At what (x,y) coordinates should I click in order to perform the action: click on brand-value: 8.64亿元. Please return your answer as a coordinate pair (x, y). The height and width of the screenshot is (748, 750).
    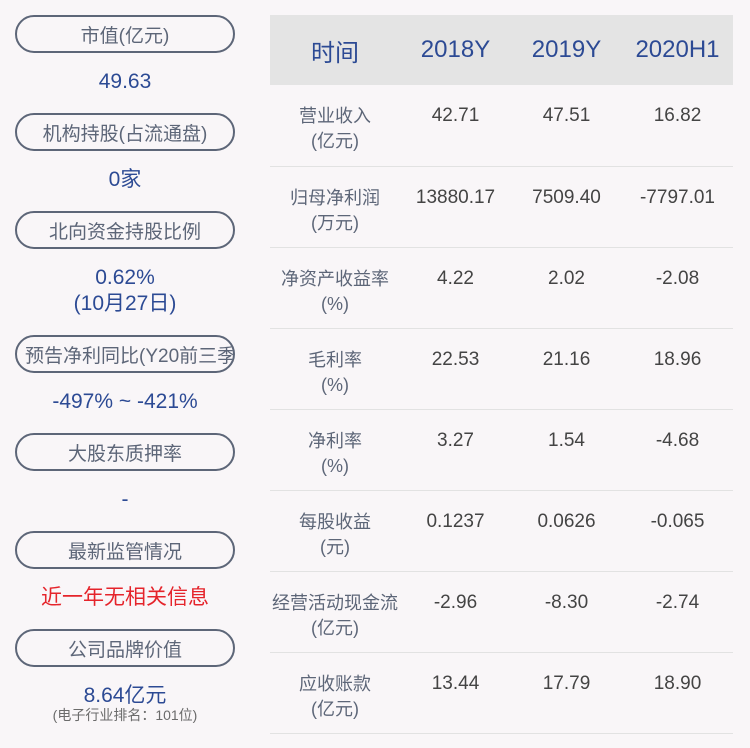
    Looking at the image, I should click on (125, 695).